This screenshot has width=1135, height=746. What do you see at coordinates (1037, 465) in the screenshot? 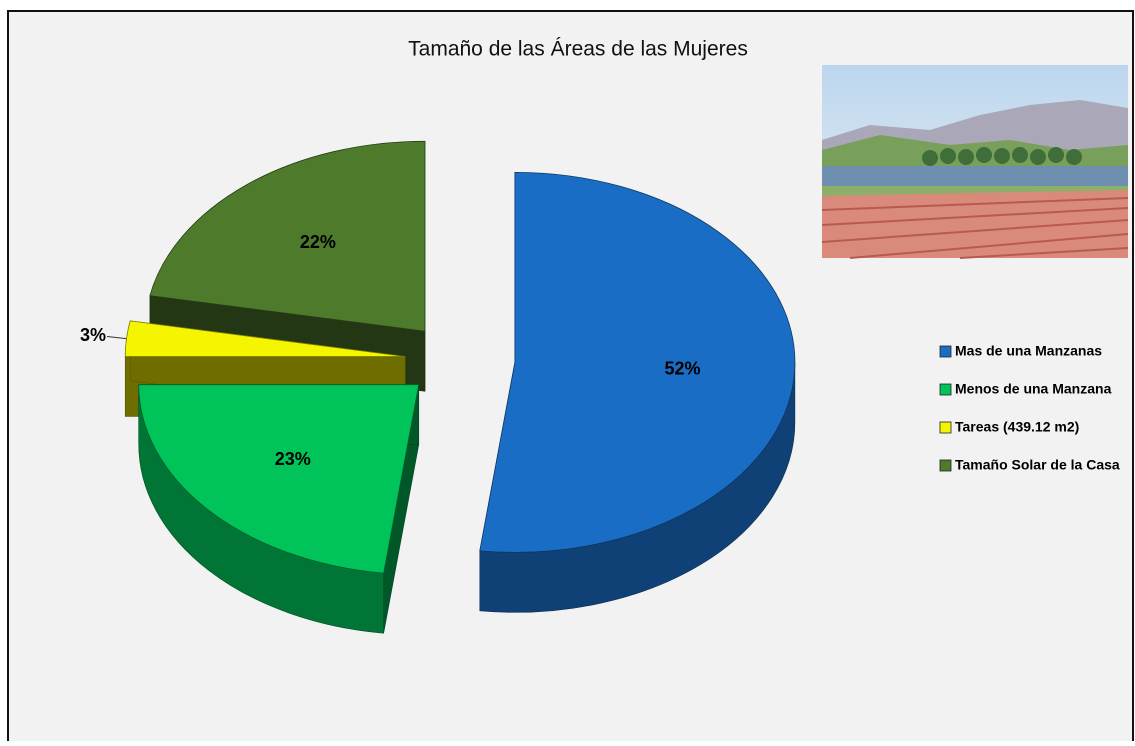
I see `legend-label: Tamaño Solar de la Casa` at bounding box center [1037, 465].